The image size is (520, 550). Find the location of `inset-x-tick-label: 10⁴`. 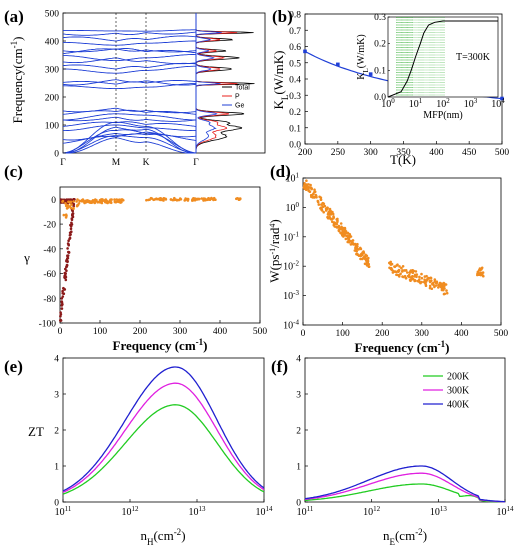

inset-x-tick-label: 10⁴ is located at coordinates (498, 103).